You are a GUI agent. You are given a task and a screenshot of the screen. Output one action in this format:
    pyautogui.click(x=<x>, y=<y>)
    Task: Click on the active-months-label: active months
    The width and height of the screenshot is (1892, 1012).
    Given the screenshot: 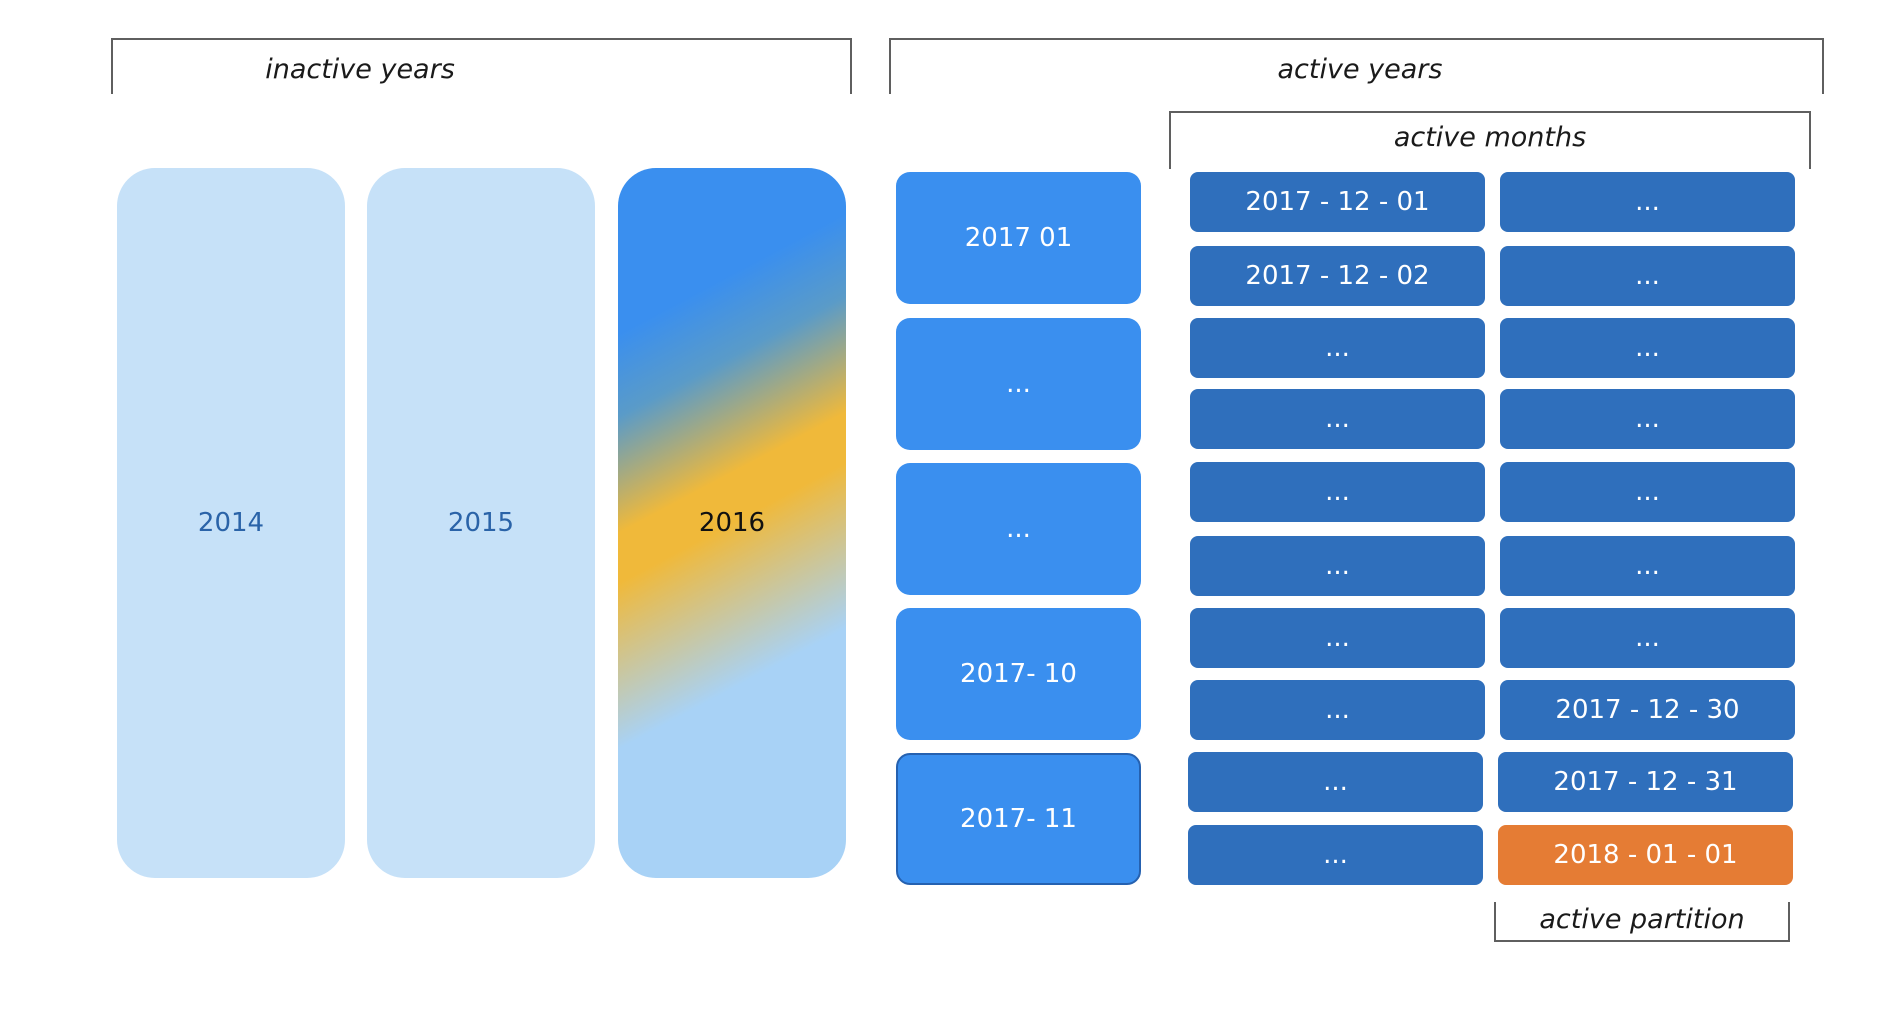 What is the action you would take?
    pyautogui.click(x=1490, y=137)
    